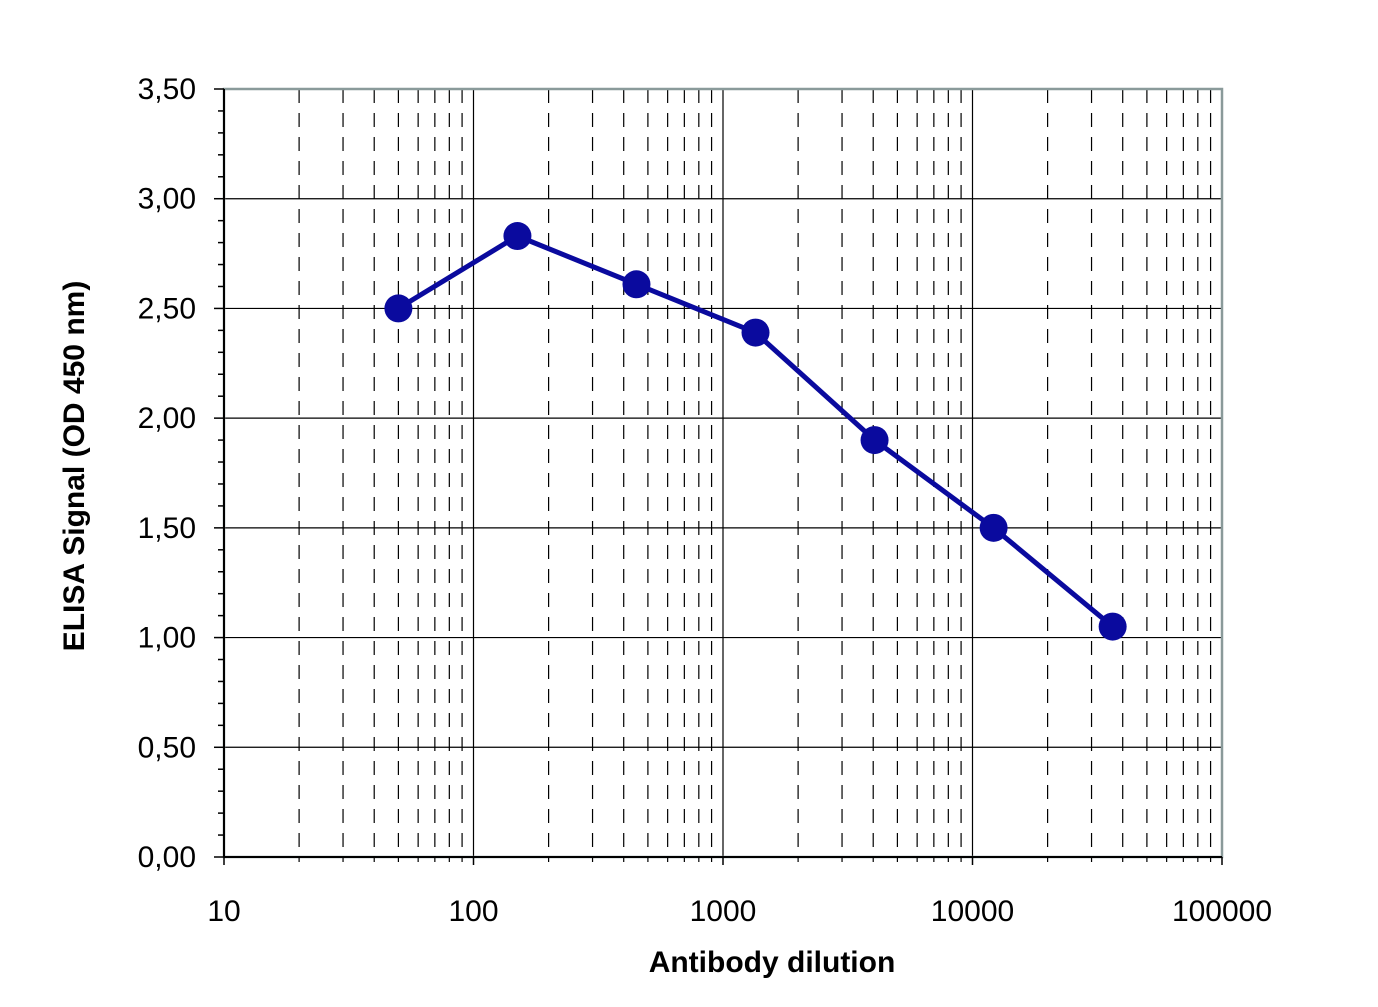  What do you see at coordinates (223, 911) in the screenshot?
I see `x-tick-label: 10` at bounding box center [223, 911].